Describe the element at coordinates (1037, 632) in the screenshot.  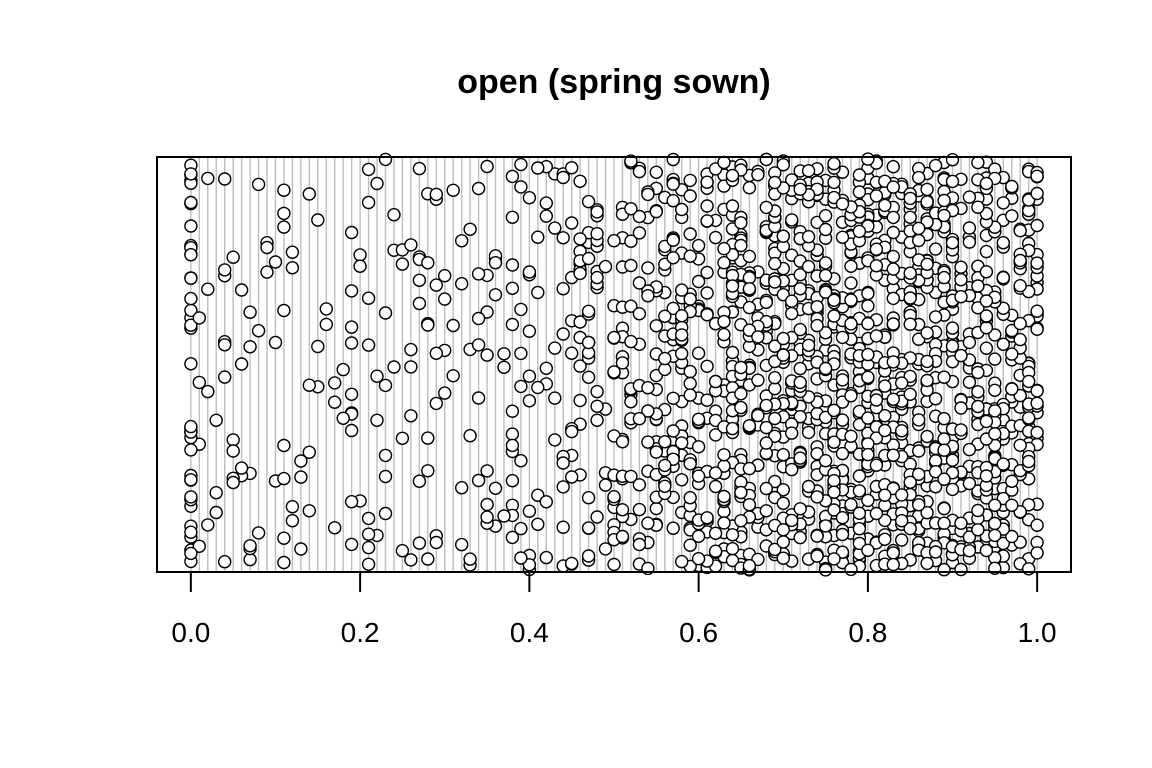
I see `x-tick-label: 1.0` at that location.